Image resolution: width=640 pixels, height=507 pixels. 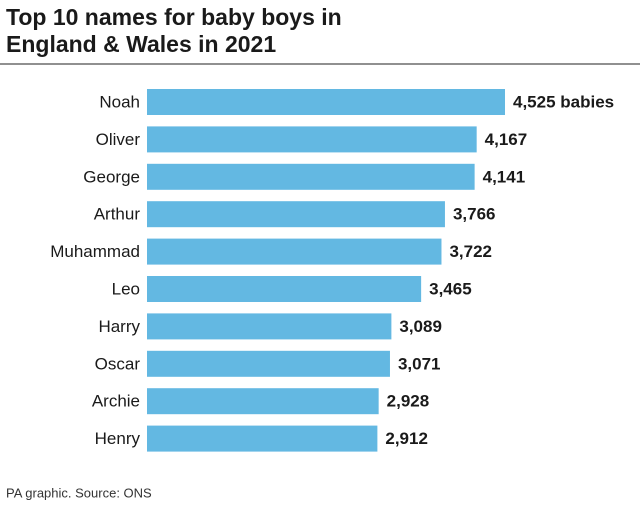 What do you see at coordinates (79, 492) in the screenshot?
I see `source: PA graphic. Source: ONS` at bounding box center [79, 492].